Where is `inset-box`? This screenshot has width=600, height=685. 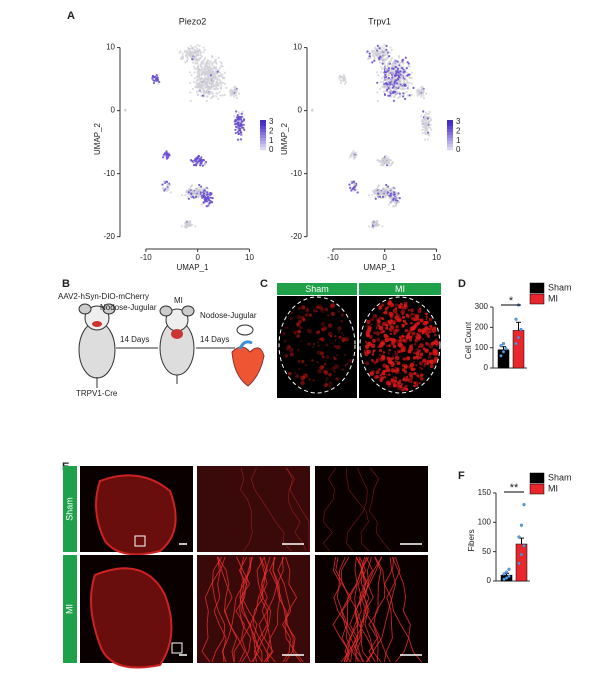
inset-box is located at coordinates (140, 541).